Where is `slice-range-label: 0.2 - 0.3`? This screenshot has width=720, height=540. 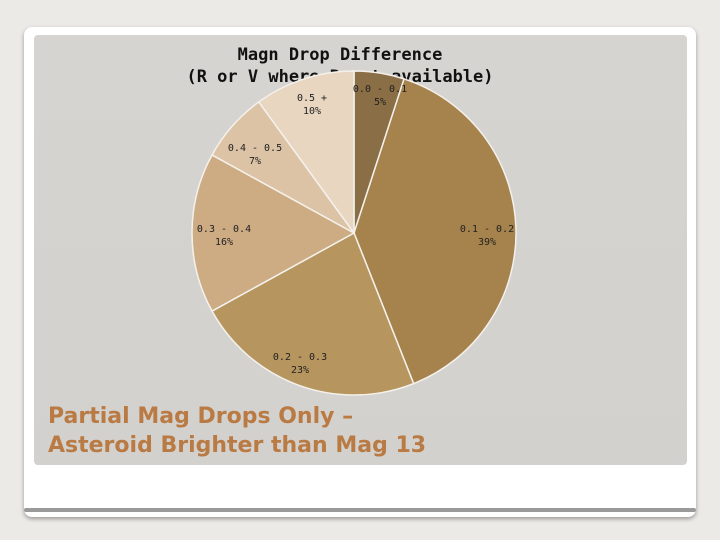
slice-range-label: 0.2 - 0.3 is located at coordinates (300, 357).